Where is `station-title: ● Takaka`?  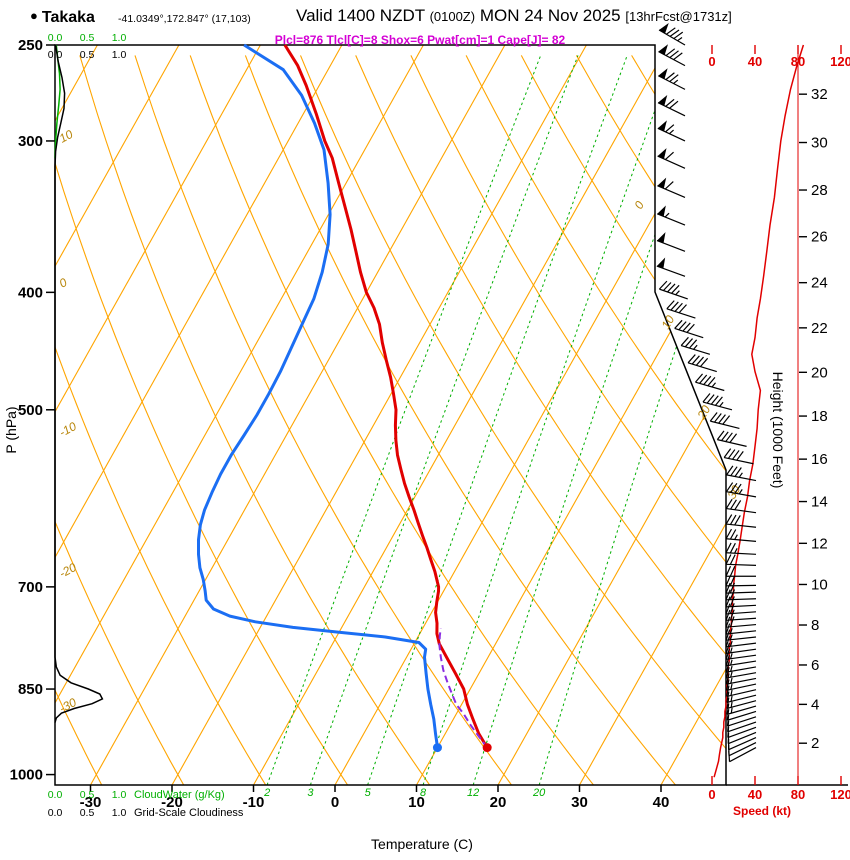
station-title: ● Takaka is located at coordinates (62, 17).